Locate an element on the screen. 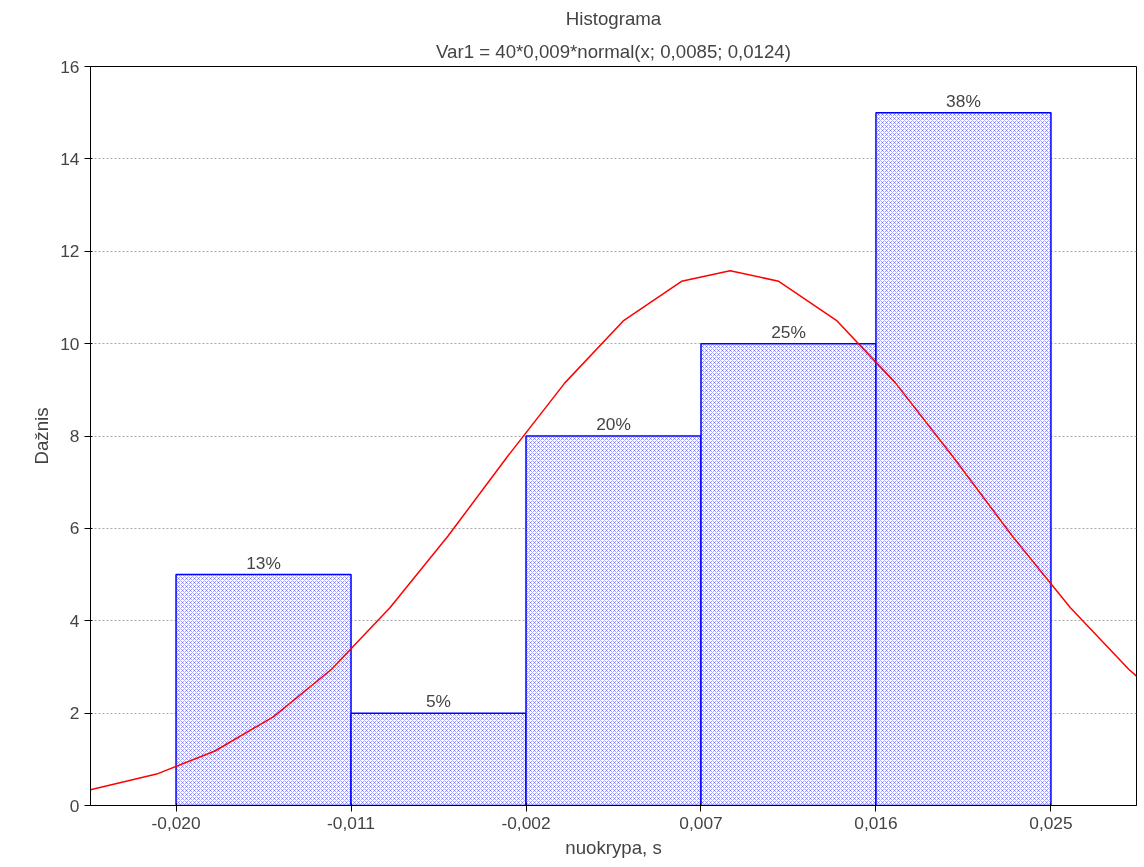  y-tick-label: 6 is located at coordinates (74, 528).